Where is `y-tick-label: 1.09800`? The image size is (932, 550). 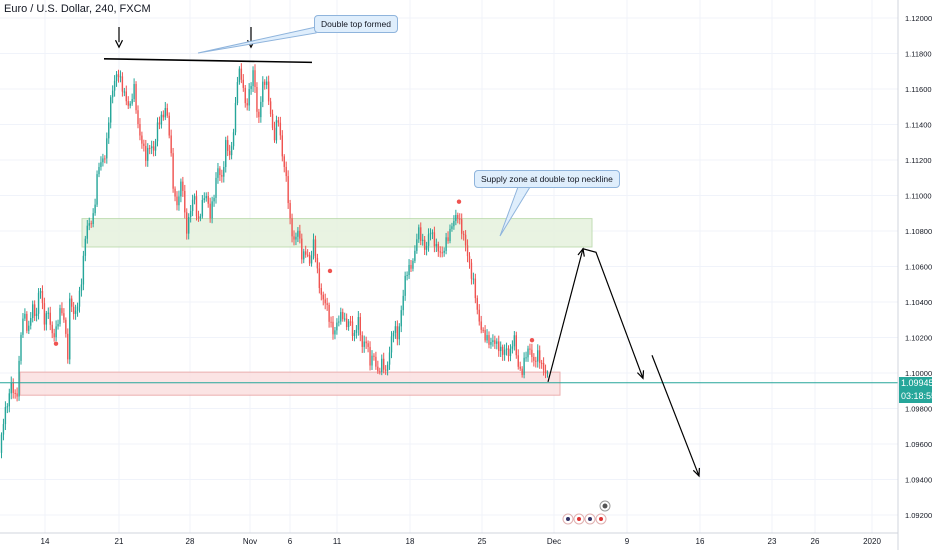
y-tick-label: 1.09800 is located at coordinates (918, 409).